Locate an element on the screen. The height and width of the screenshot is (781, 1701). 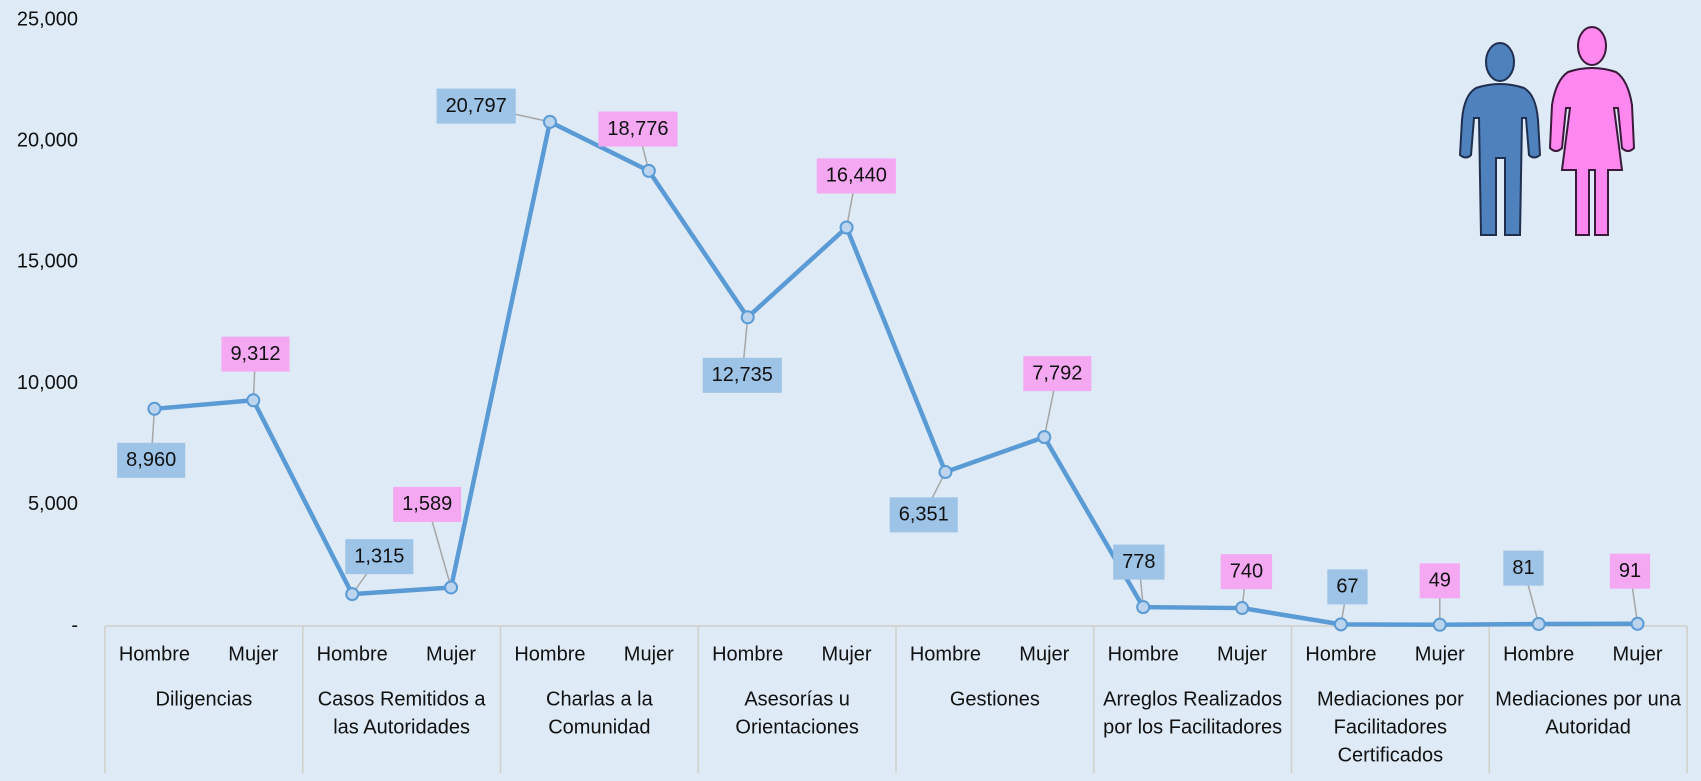
group-label: Casos Remitidos a is located at coordinates (402, 699).